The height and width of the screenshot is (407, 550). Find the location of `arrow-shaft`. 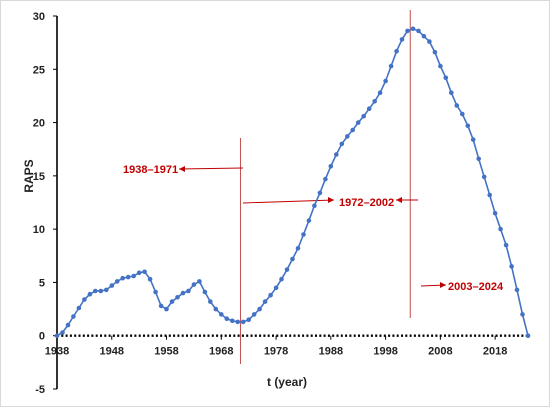

arrow-shaft is located at coordinates (288, 201).